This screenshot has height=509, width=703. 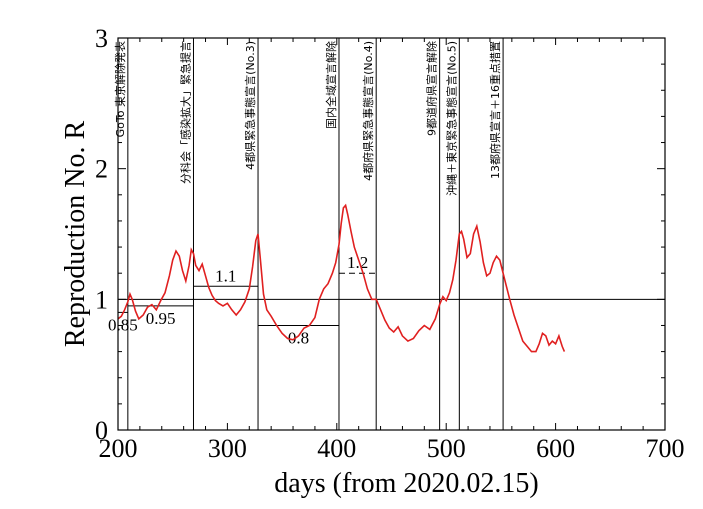 What do you see at coordinates (227, 448) in the screenshot?
I see `x-tick-label: 300` at bounding box center [227, 448].